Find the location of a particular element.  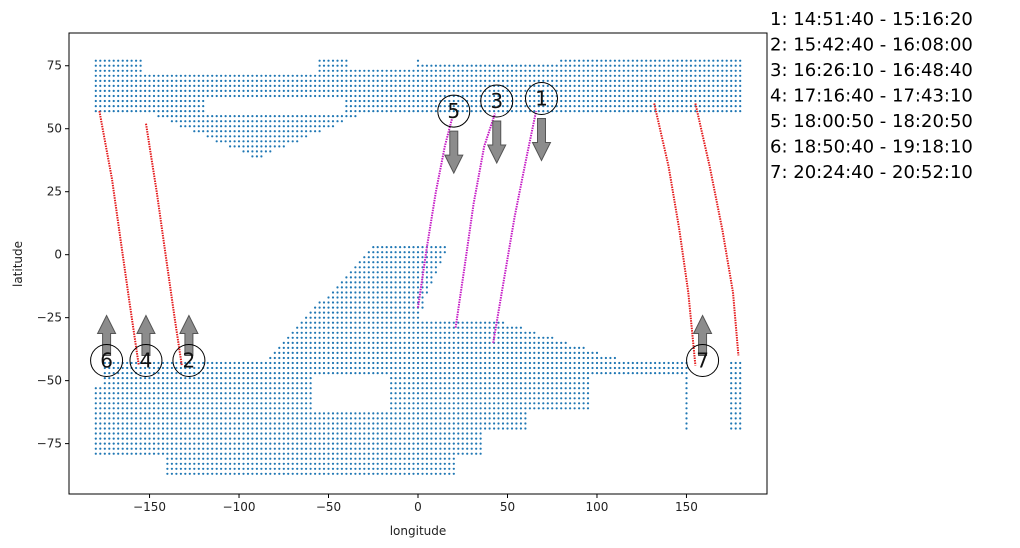

marker-arrow is located at coordinates (189, 335).